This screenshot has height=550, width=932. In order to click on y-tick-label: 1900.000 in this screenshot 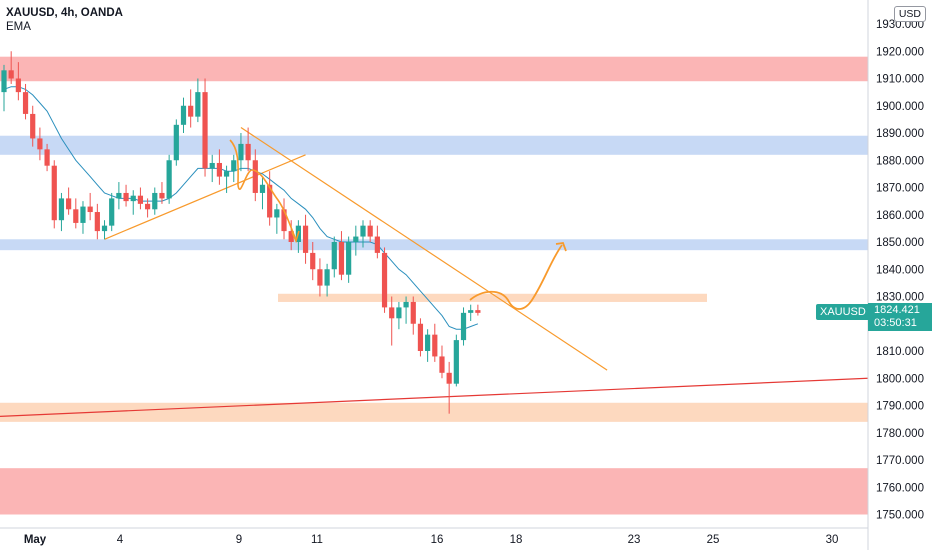, I will do `click(900, 107)`.